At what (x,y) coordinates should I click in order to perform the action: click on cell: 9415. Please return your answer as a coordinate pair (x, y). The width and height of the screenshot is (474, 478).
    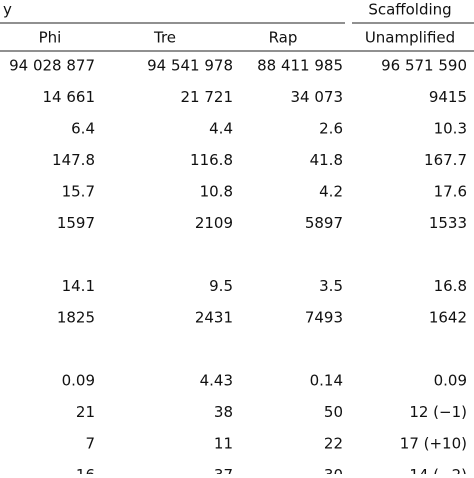
    Looking at the image, I should click on (448, 97).